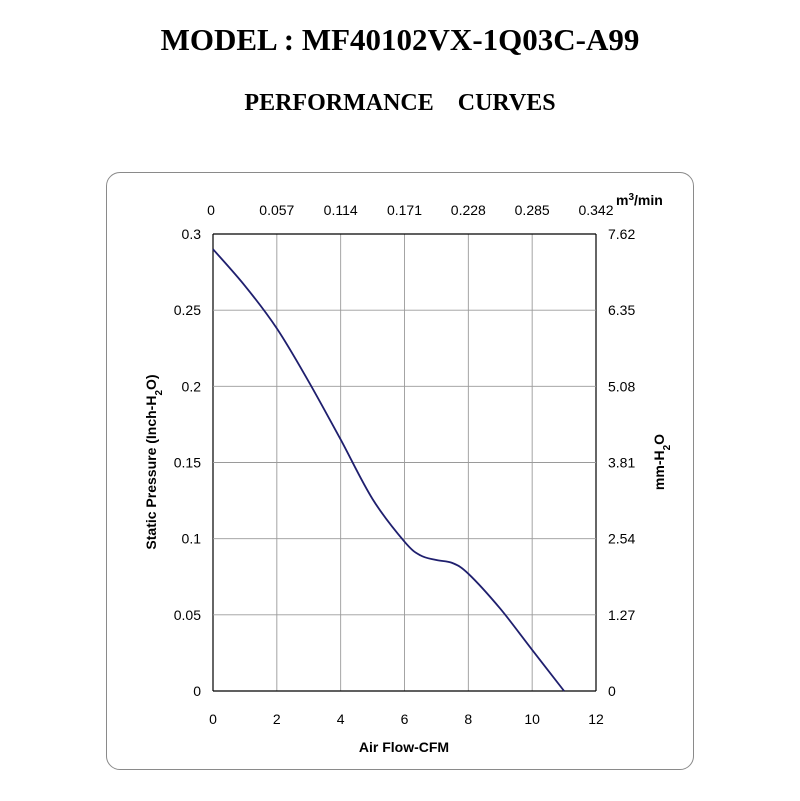 Image resolution: width=800 pixels, height=801 pixels. Describe the element at coordinates (621, 463) in the screenshot. I see `y-right-tick-label: 3.81` at that location.